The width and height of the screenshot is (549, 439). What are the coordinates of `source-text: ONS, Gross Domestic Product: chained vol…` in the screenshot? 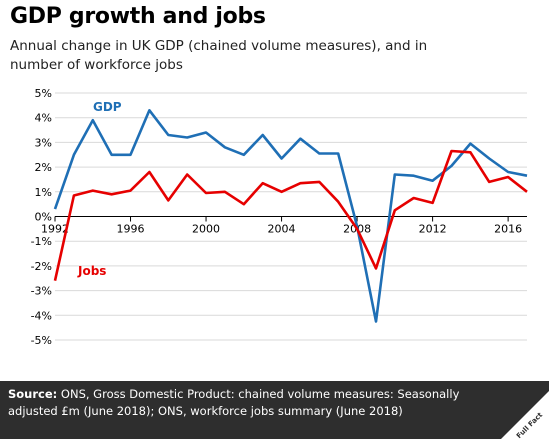 It's located at (234, 402).